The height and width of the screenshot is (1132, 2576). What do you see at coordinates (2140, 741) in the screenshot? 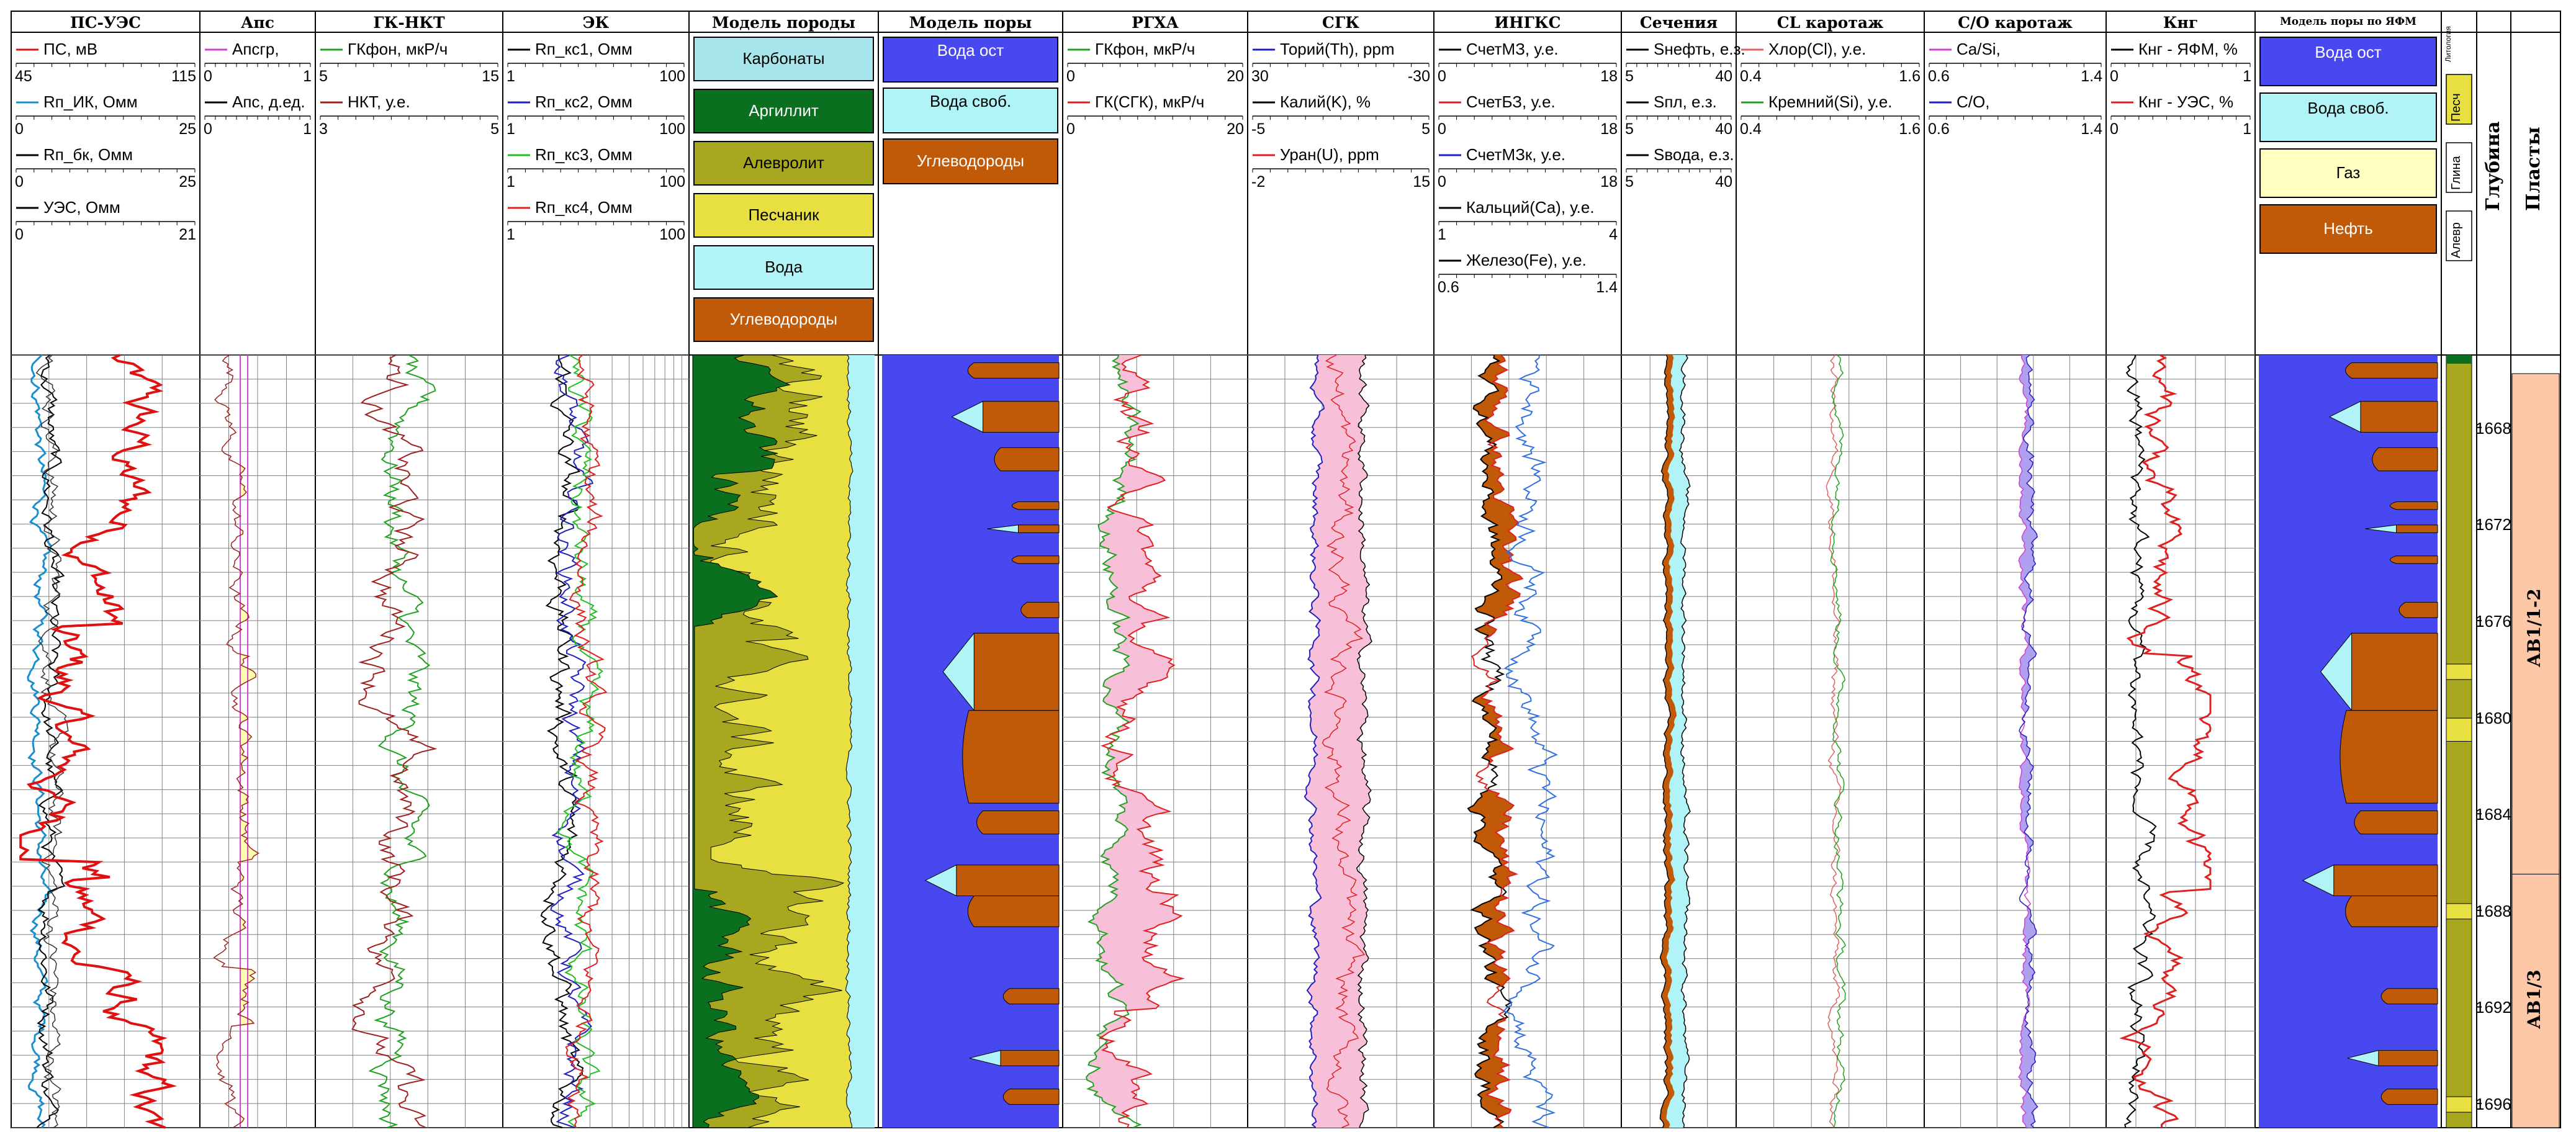
I see `curve-kng-yfm` at bounding box center [2140, 741].